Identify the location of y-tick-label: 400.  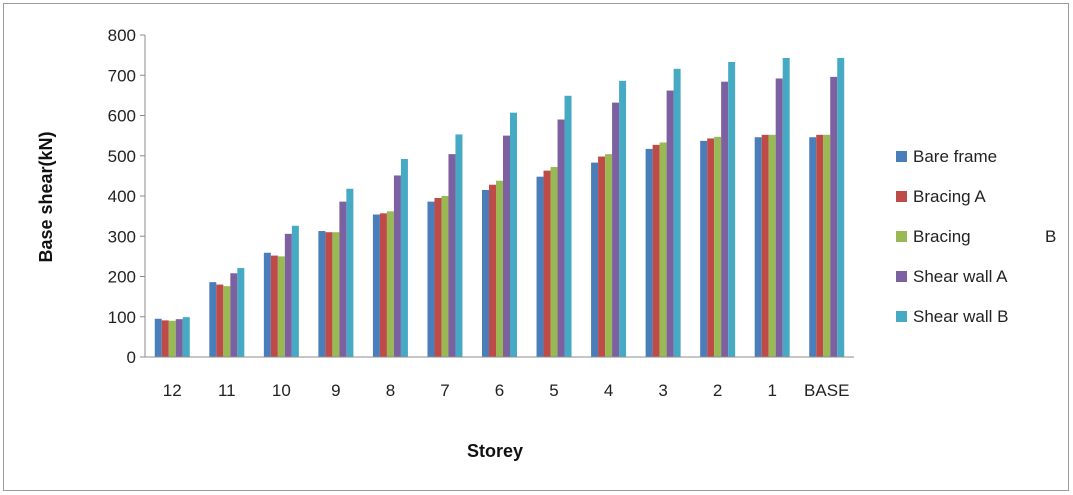
(122, 196).